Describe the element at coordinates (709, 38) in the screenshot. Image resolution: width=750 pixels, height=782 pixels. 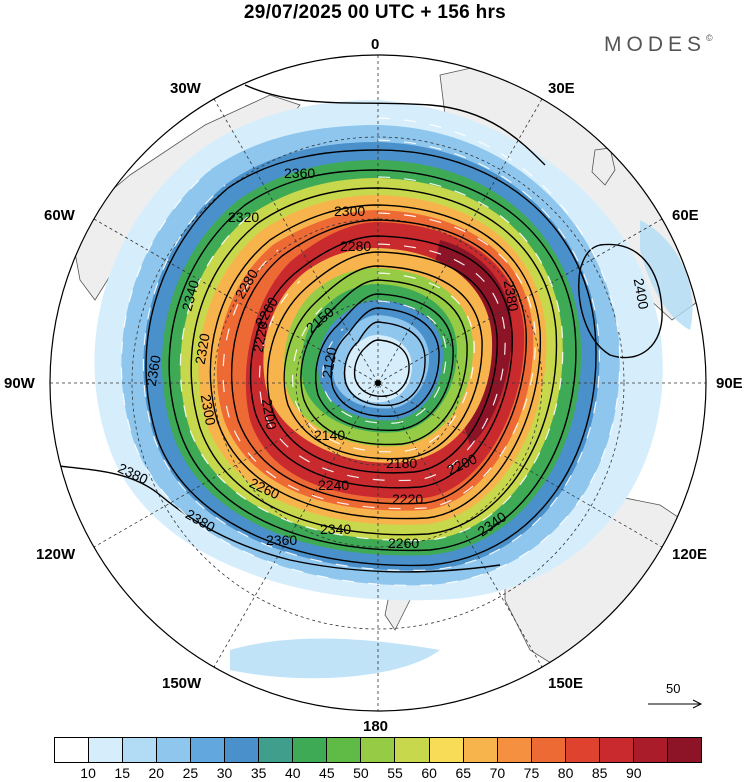
I see `copyright-mark: ©` at that location.